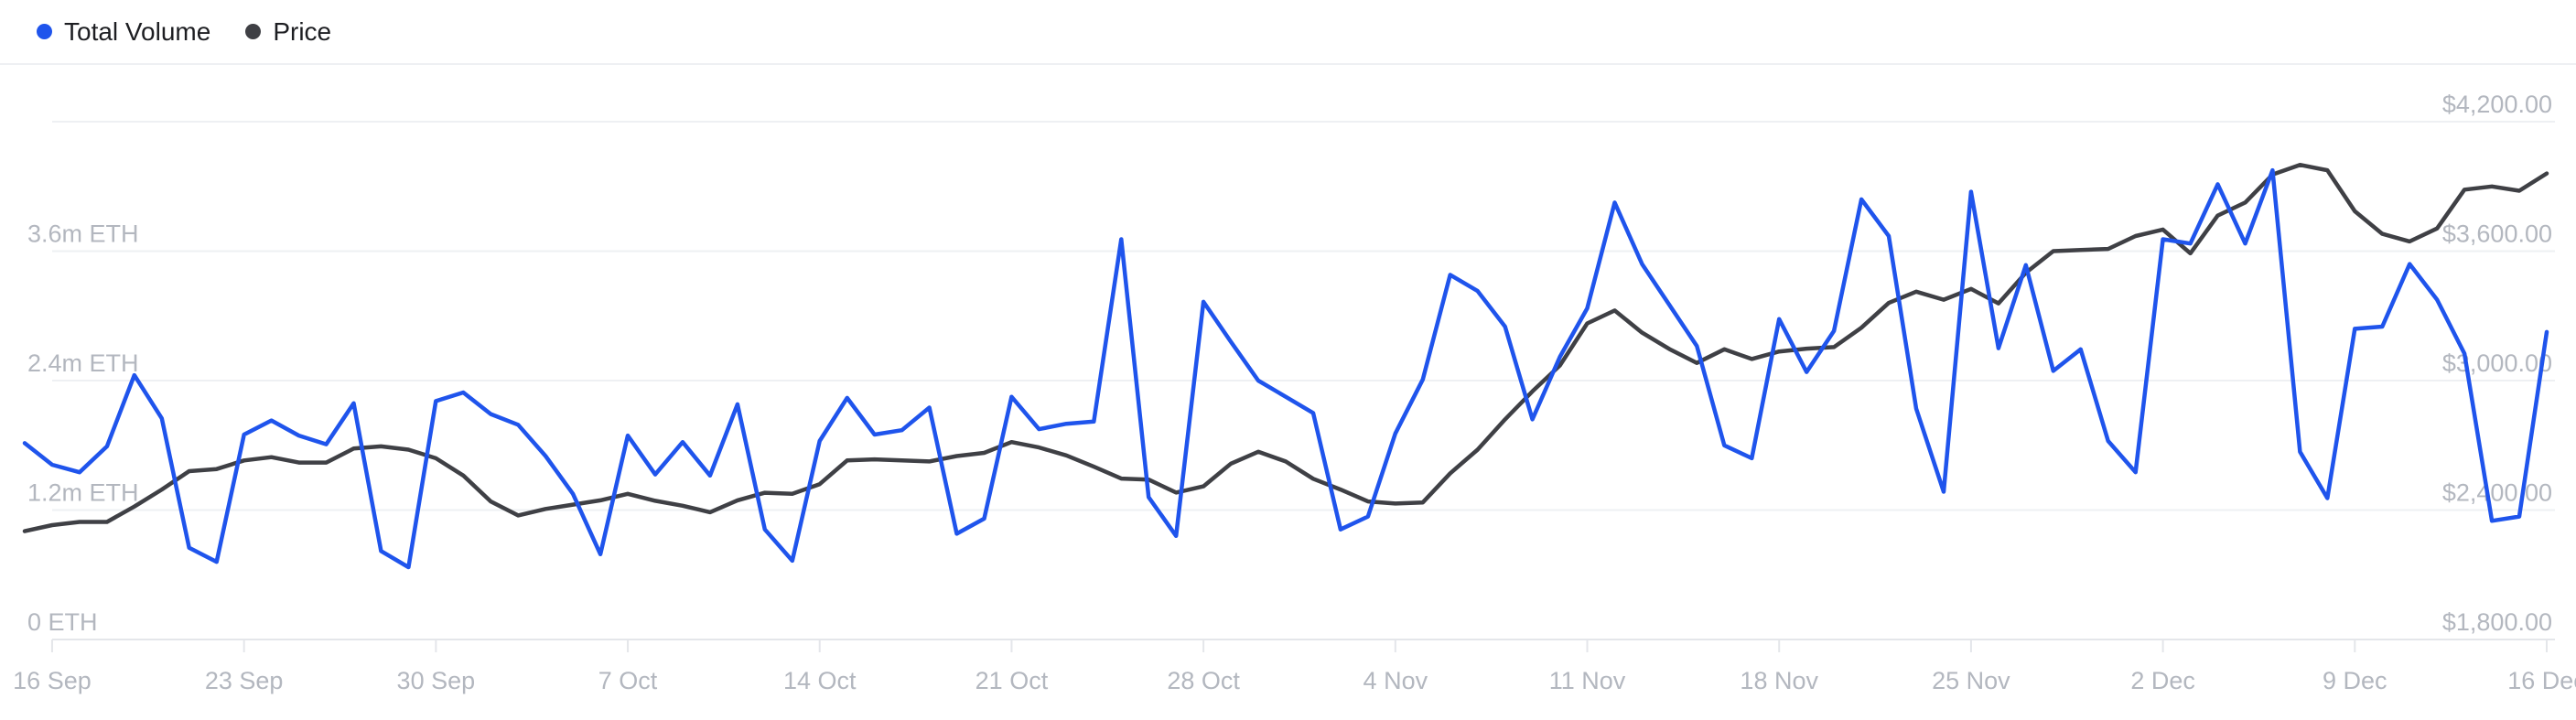 Image resolution: width=2576 pixels, height=720 pixels. Describe the element at coordinates (52, 680) in the screenshot. I see `x-axis-label: 16 Sep` at that location.